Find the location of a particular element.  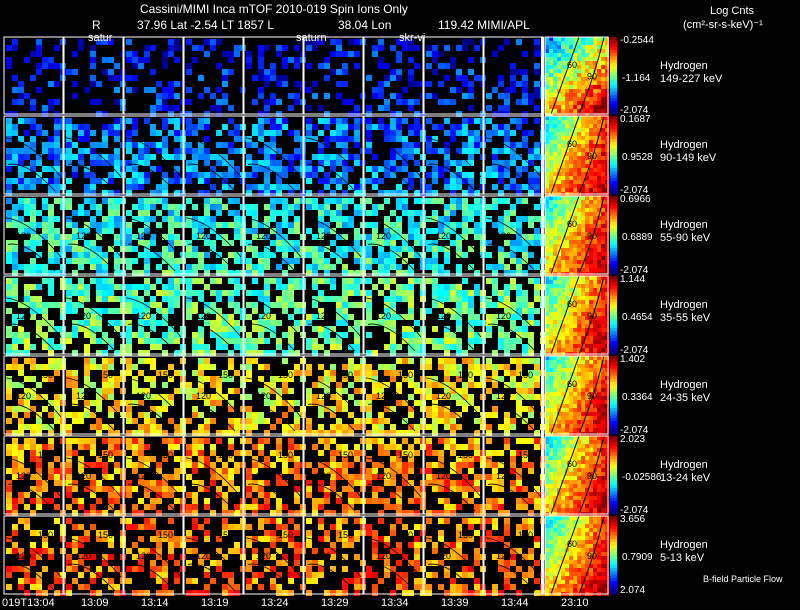

colorbar-max-label: 0.1687 is located at coordinates (635, 119).